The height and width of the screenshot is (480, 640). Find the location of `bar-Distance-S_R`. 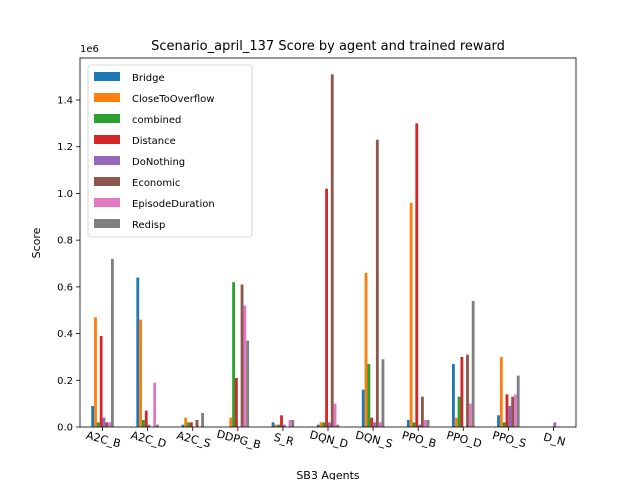

bar-Distance-S_R is located at coordinates (281, 421).